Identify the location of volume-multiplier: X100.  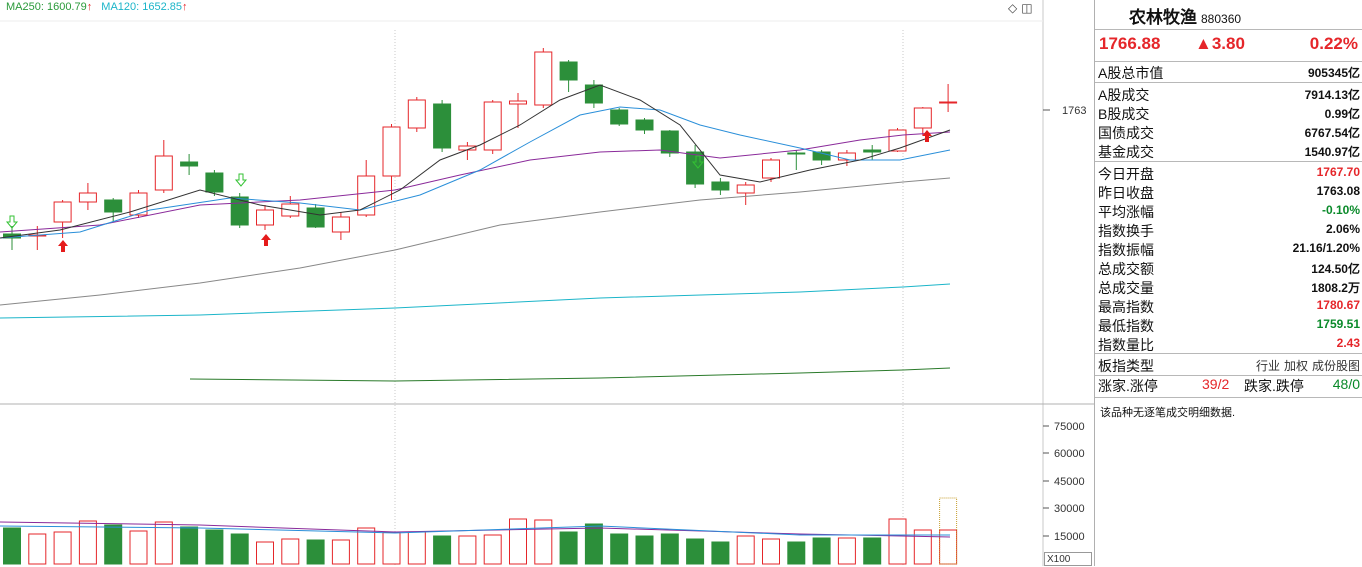
(1068, 559).